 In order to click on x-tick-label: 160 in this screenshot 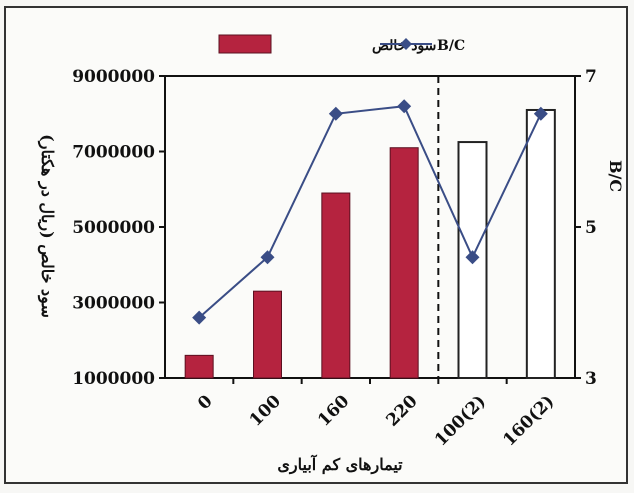, I will do `click(333, 410)`.